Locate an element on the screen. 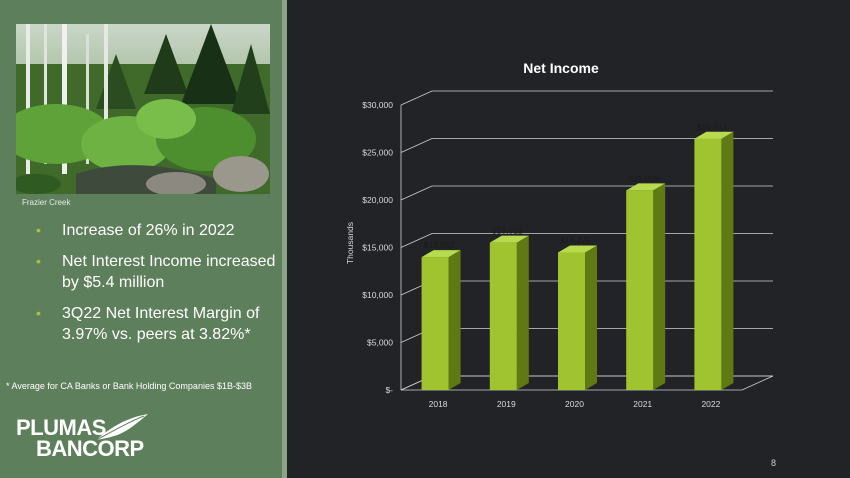  y-tick-label: $15,000 is located at coordinates (377, 248).